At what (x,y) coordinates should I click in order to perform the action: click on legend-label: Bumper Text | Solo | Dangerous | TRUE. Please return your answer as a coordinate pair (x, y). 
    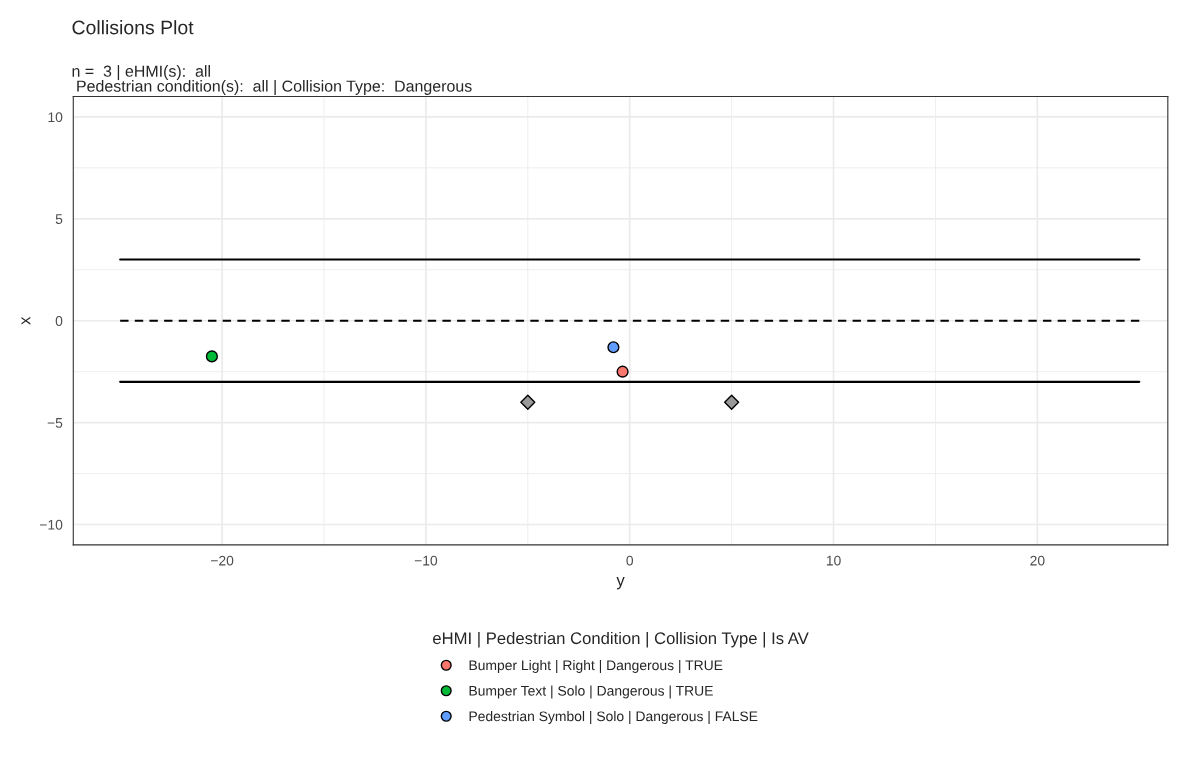
    Looking at the image, I should click on (591, 692).